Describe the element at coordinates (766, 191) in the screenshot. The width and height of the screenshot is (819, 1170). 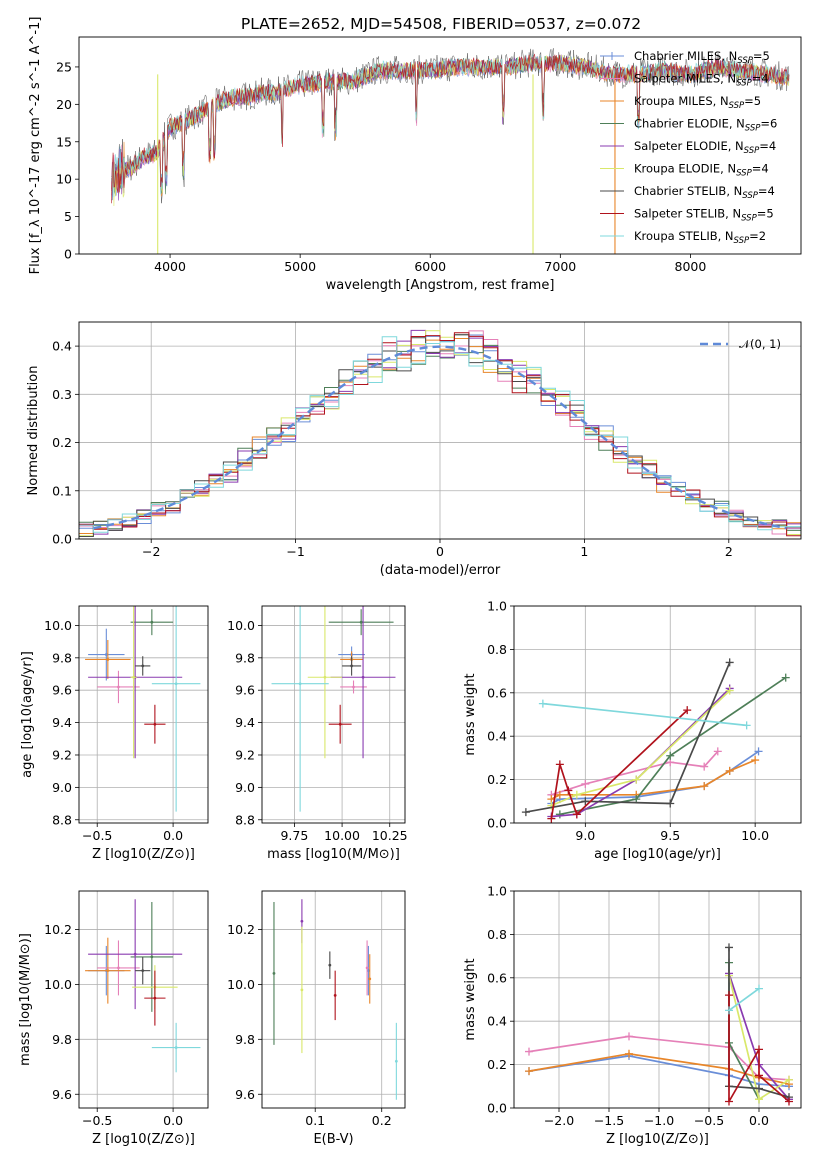
I see `legend-value: =4` at that location.